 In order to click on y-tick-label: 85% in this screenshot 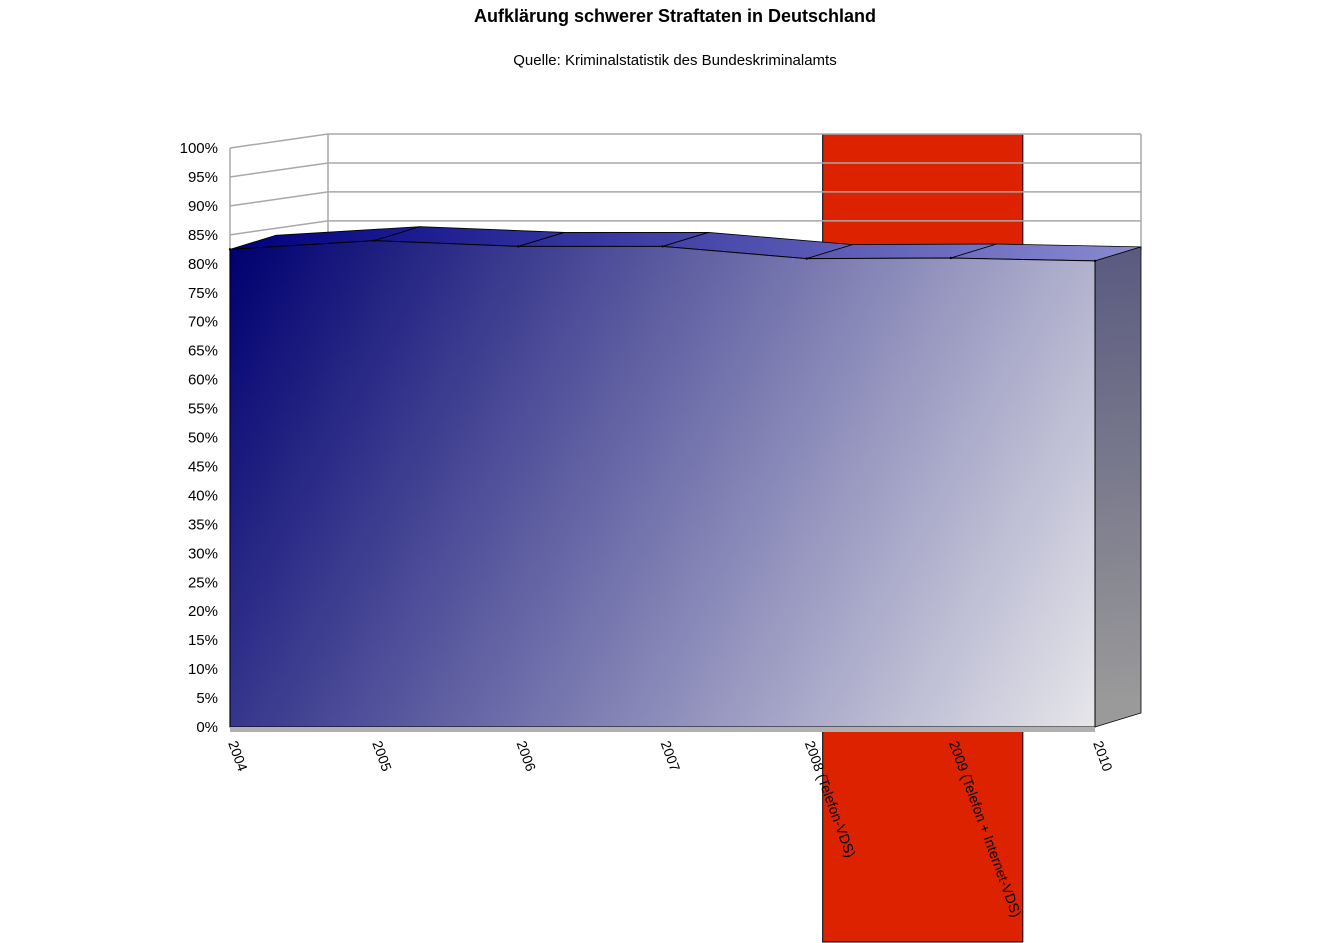, I will do `click(203, 235)`.